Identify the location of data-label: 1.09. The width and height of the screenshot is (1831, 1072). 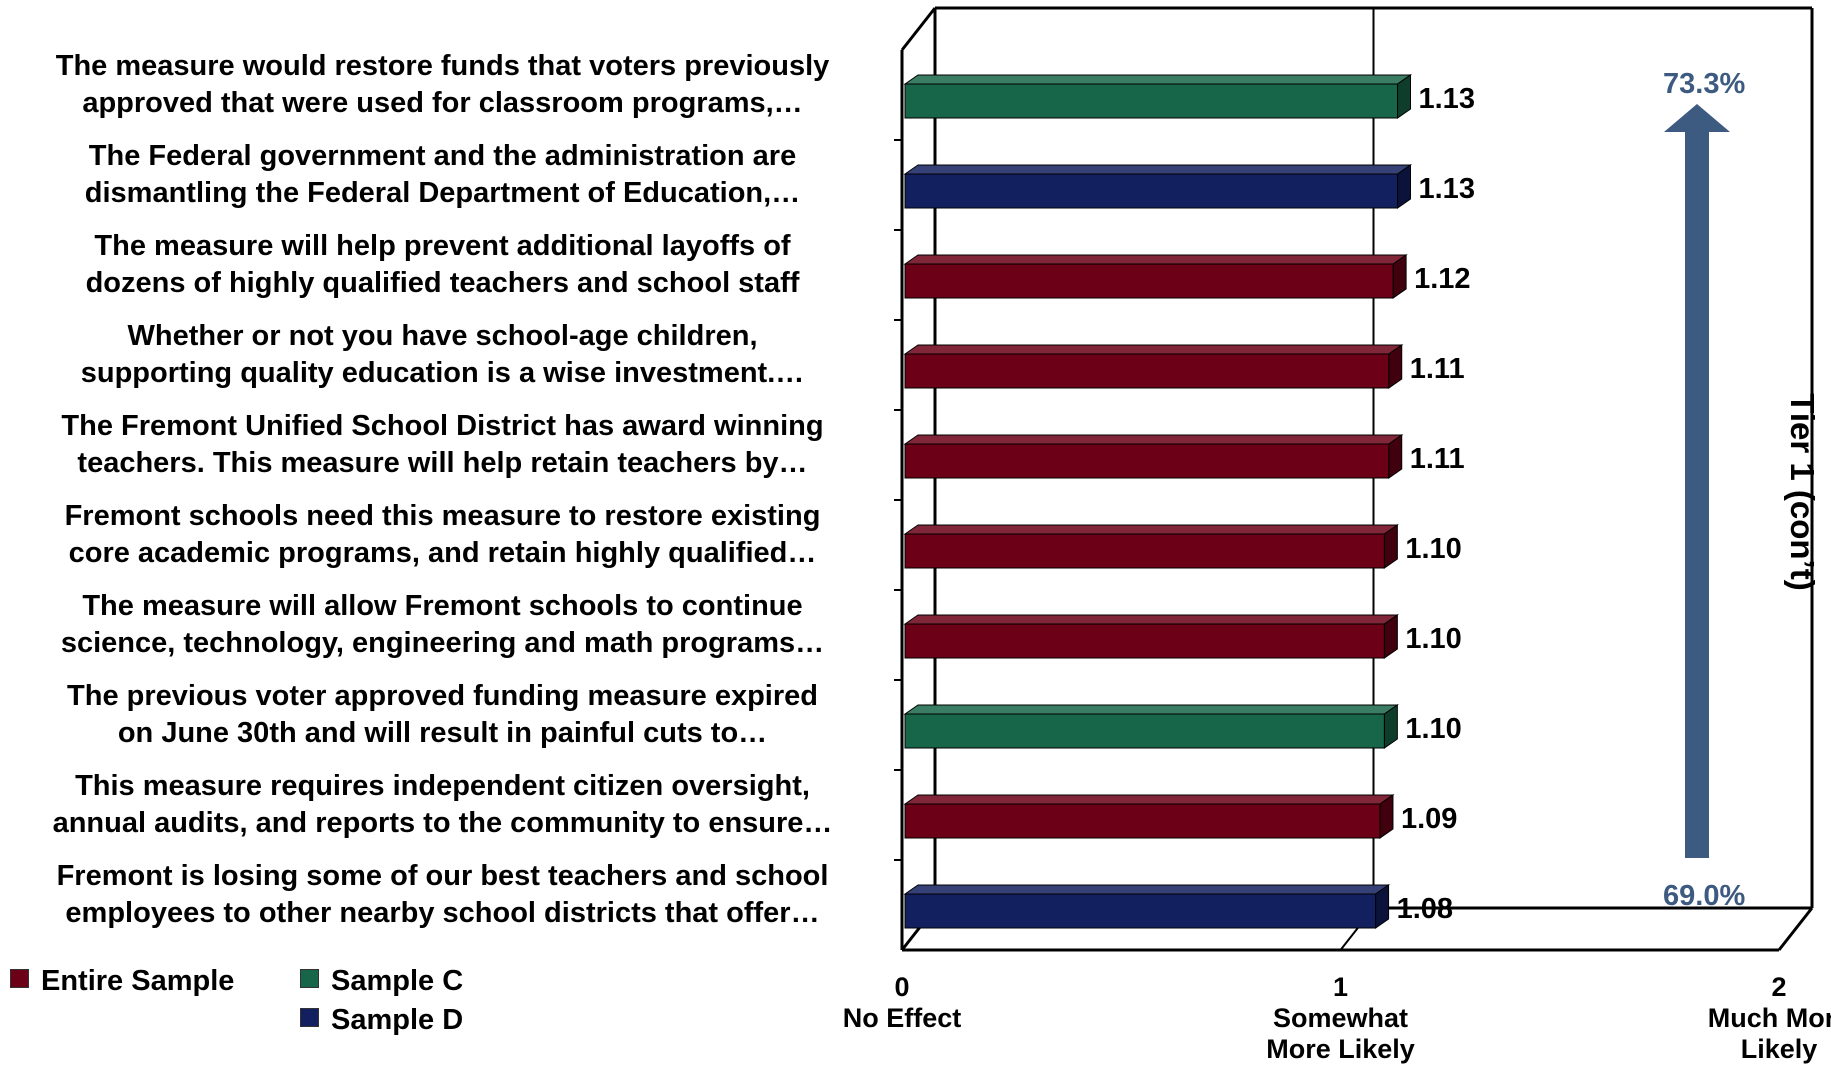
(1429, 819).